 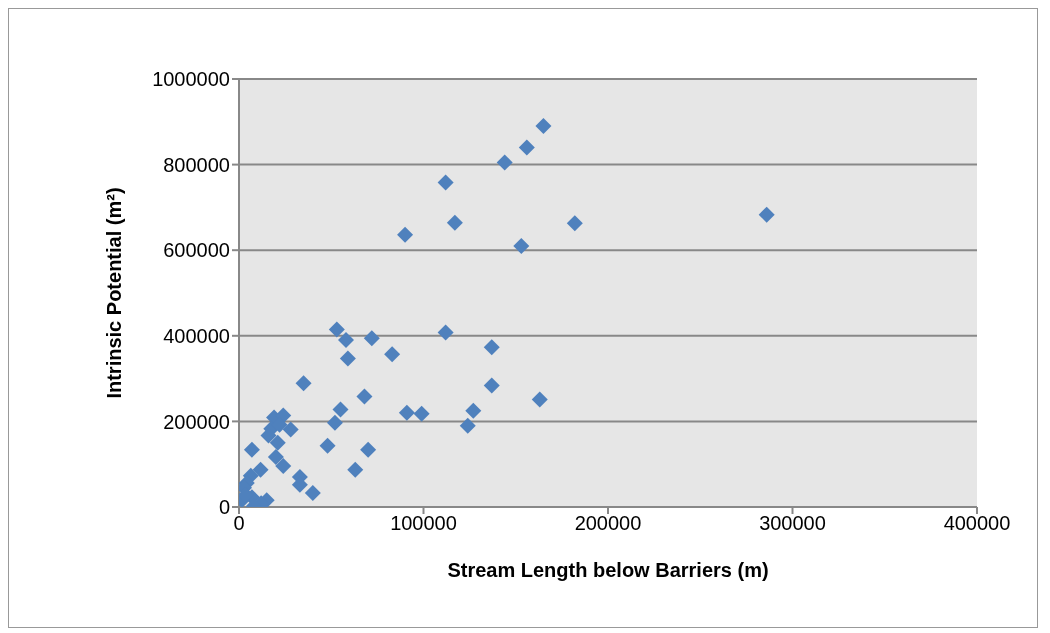 What do you see at coordinates (977, 523) in the screenshot?
I see `x-tick-label: 400000` at bounding box center [977, 523].